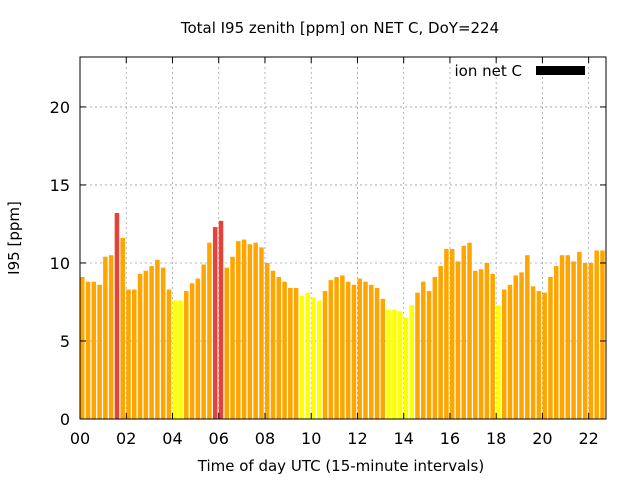 This screenshot has width=640, height=480. Describe the element at coordinates (560, 70) in the screenshot. I see `legend-swatch` at that location.